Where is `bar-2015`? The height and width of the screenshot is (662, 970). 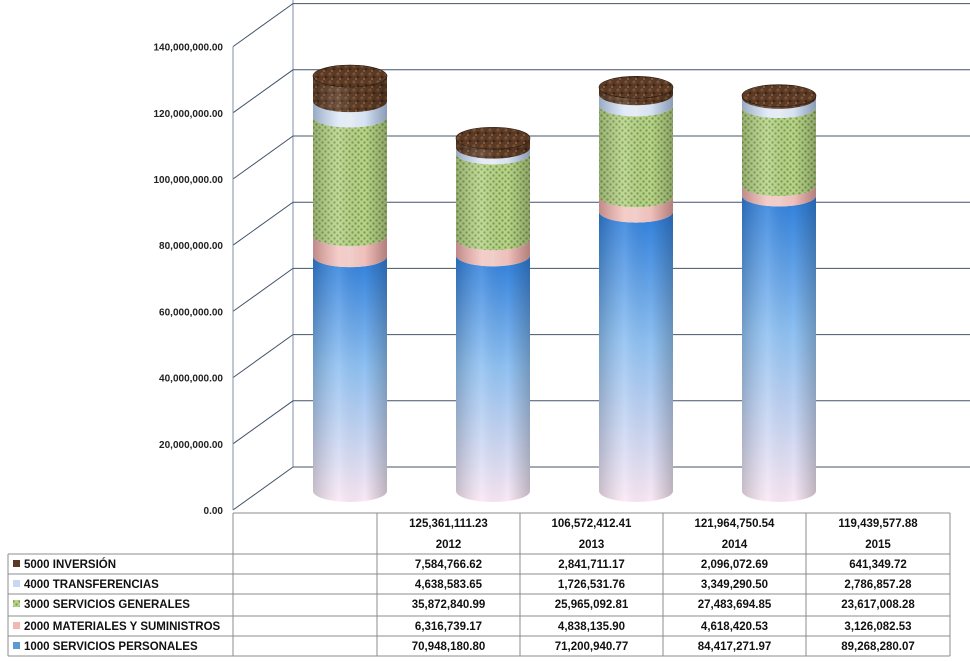 bar-2015 is located at coordinates (779, 293).